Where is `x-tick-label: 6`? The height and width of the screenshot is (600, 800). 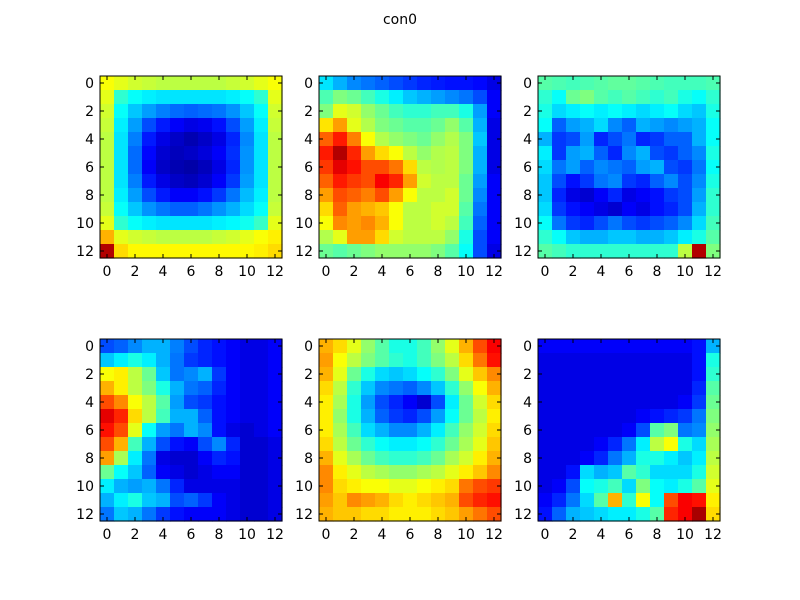
x-tick-label: 6 is located at coordinates (191, 272).